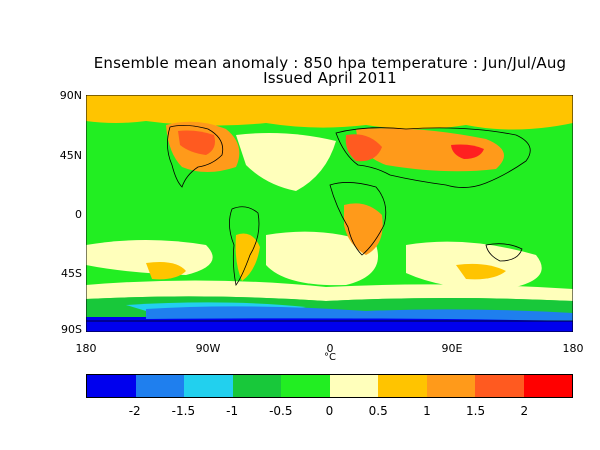  I want to click on colorbar-tick-label: -1, so click(232, 411).